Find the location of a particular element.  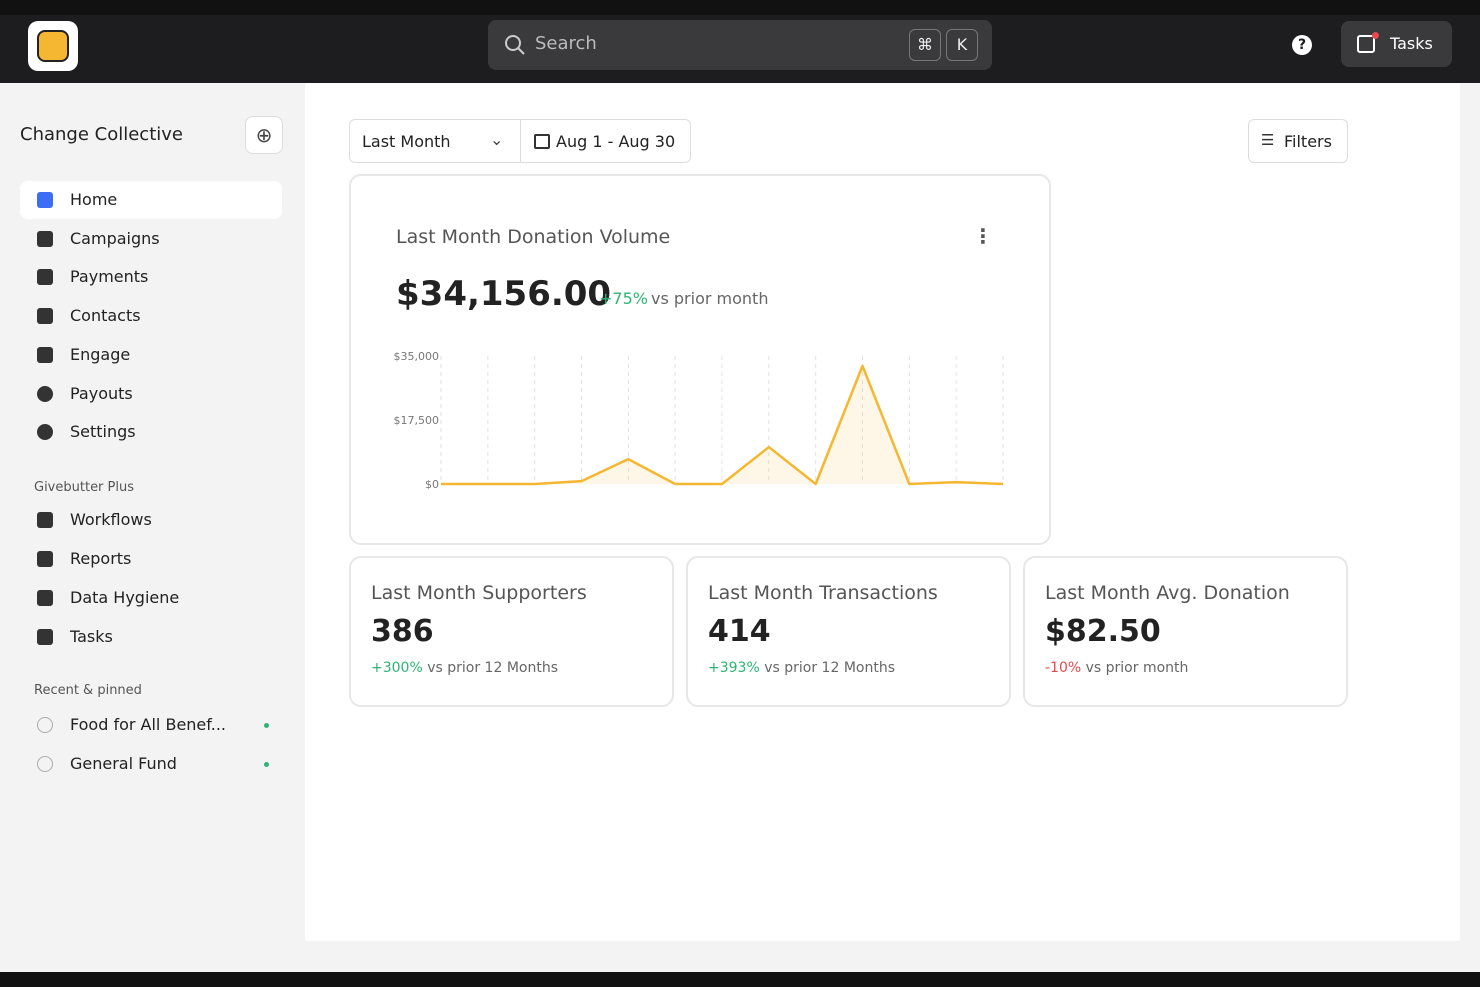

section-title: Givebutter Plus is located at coordinates (84, 487).